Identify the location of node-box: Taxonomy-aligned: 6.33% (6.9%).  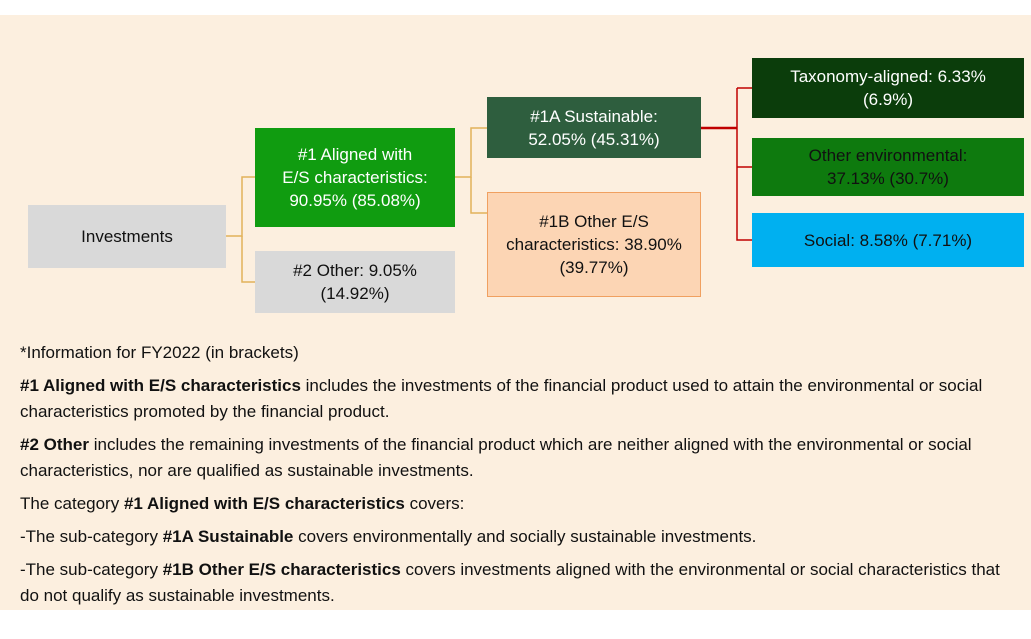
(888, 88).